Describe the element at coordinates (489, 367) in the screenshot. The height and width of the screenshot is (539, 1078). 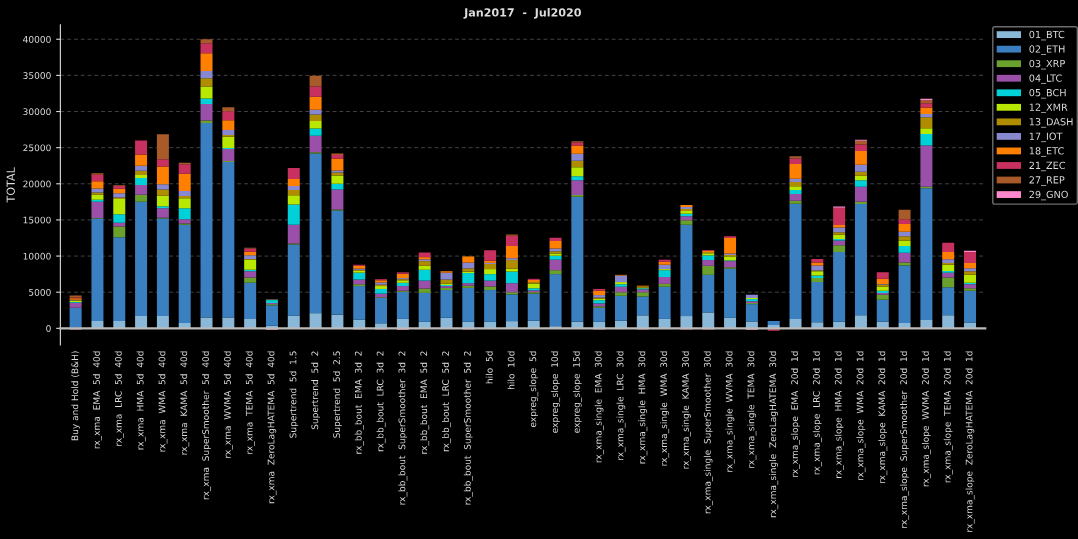
I see `x-tick-label: hilo 5d` at that location.